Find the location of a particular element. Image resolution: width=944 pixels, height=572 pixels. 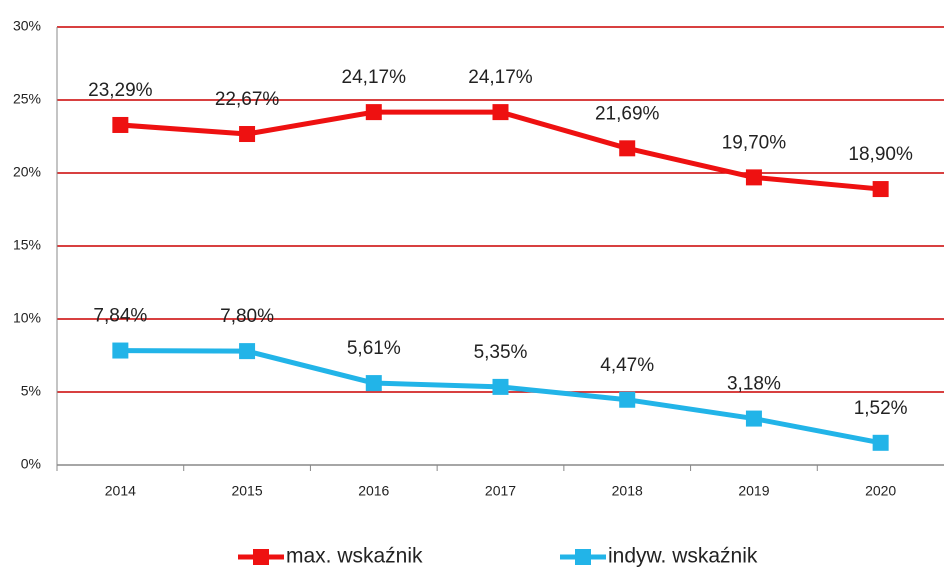

data-label: 5,35% is located at coordinates (501, 352).